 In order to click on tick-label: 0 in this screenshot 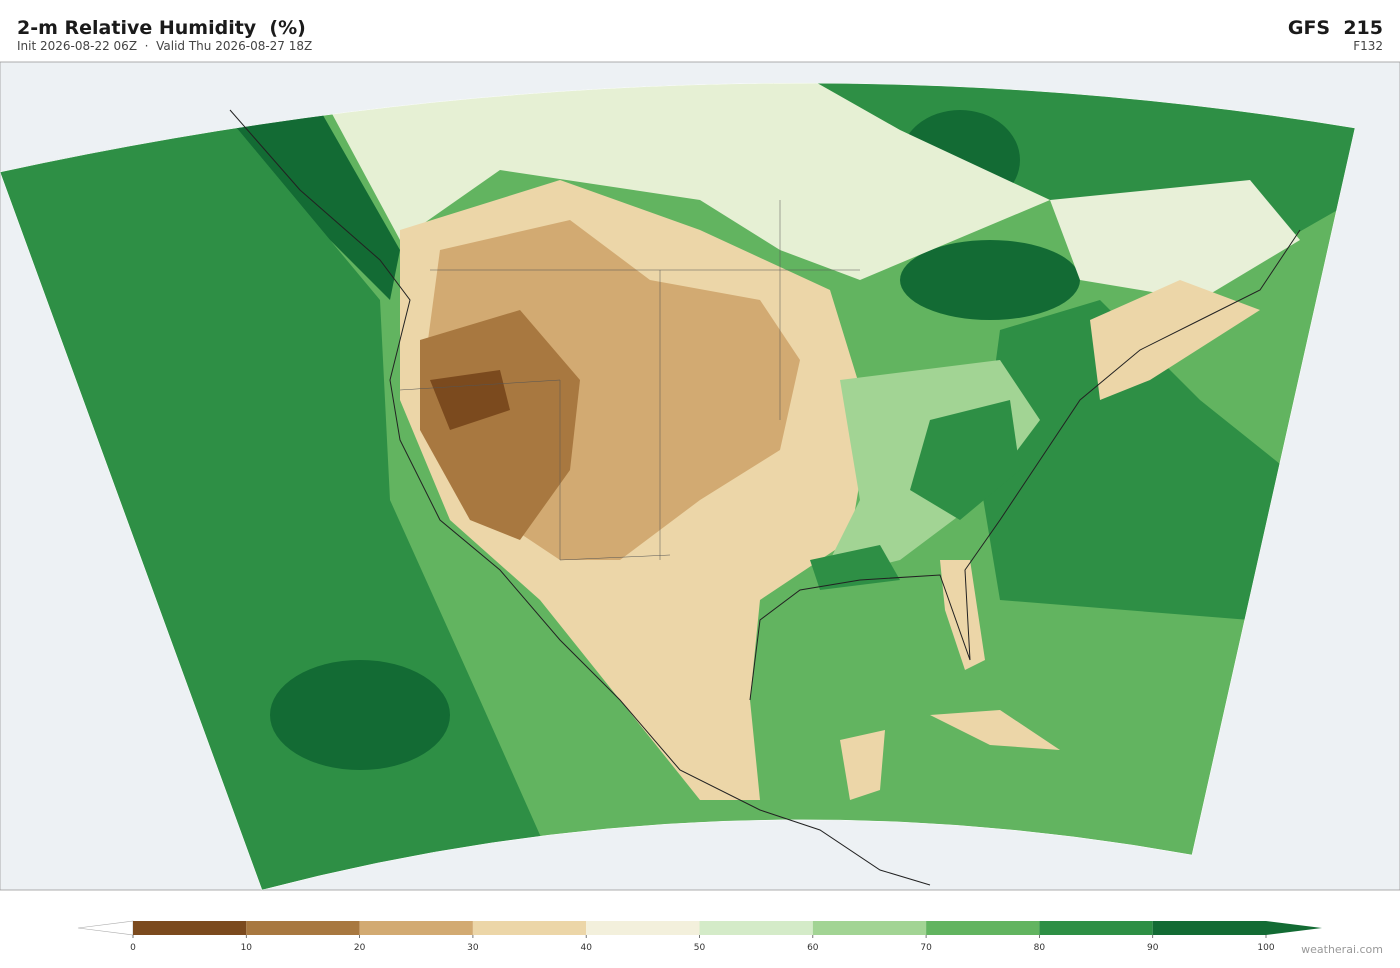, I will do `click(133, 948)`.